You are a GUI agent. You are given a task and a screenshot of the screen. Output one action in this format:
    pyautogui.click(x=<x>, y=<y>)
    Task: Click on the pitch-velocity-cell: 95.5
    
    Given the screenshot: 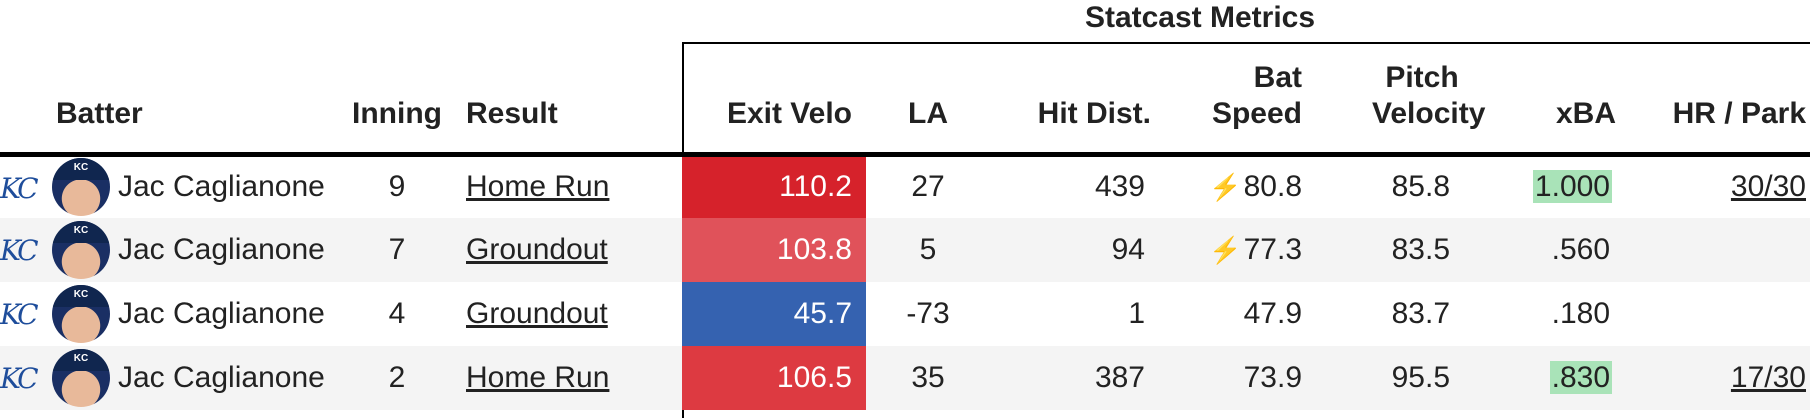 What is the action you would take?
    pyautogui.click(x=1419, y=378)
    